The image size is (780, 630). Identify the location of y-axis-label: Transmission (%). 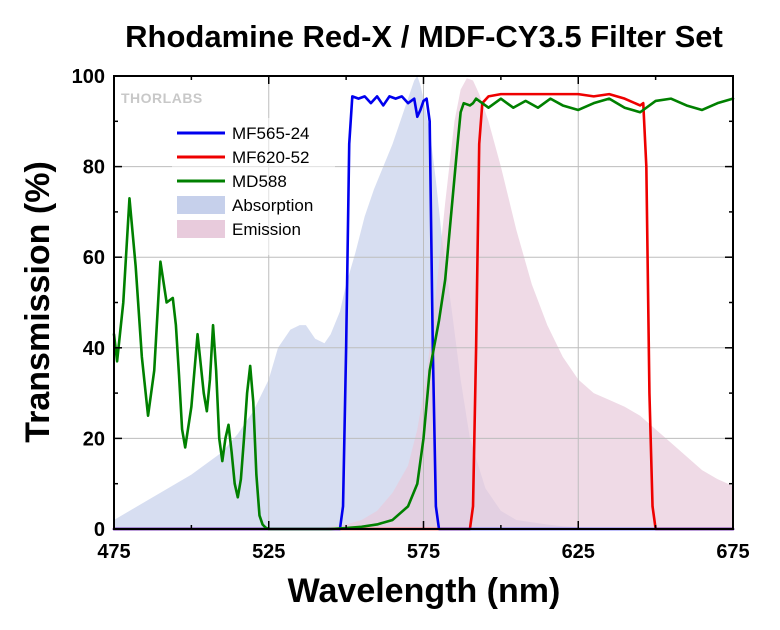
(38, 302).